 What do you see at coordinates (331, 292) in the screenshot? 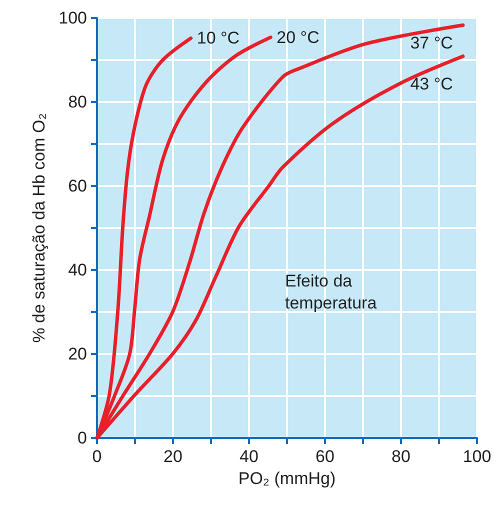
I see `annotation: Efeito da temperatura` at bounding box center [331, 292].